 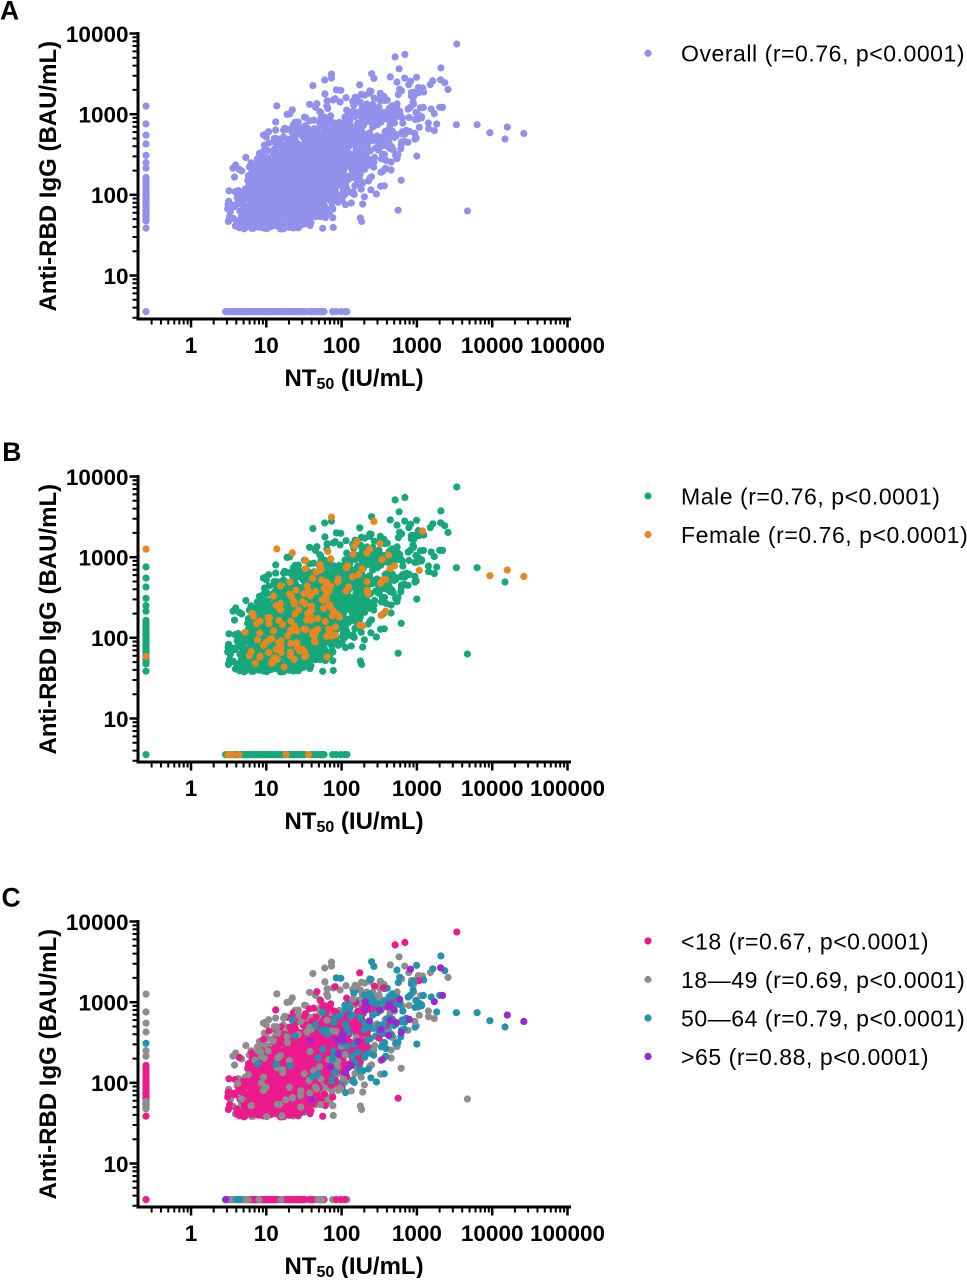 What do you see at coordinates (824, 535) in the screenshot?
I see `svg-text: Female (r=0.76, p<0.0001)` at bounding box center [824, 535].